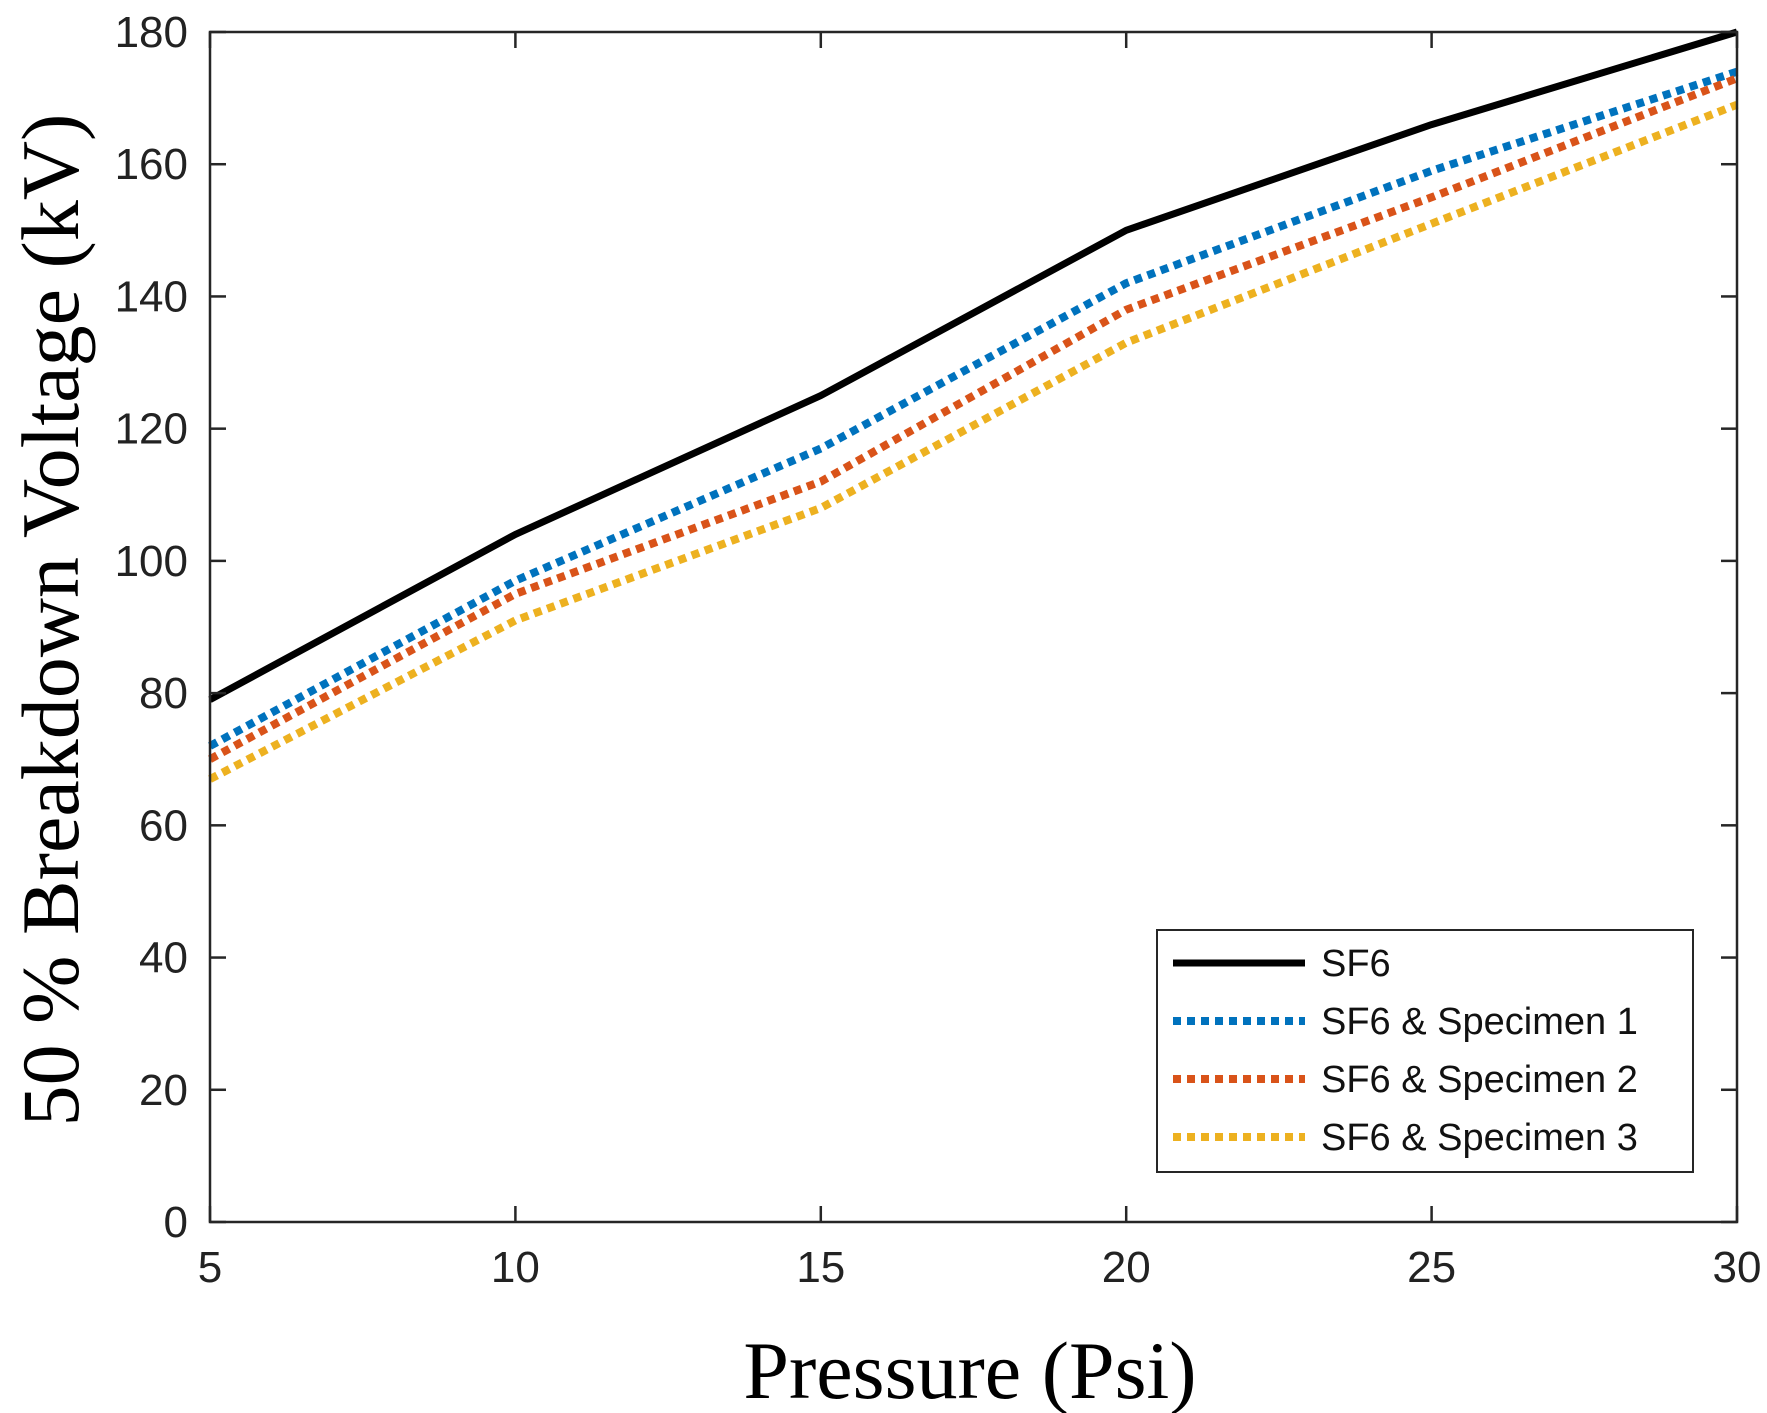  I want to click on legend-label-2: SF6 & Specimen 1, so click(1479, 1022).